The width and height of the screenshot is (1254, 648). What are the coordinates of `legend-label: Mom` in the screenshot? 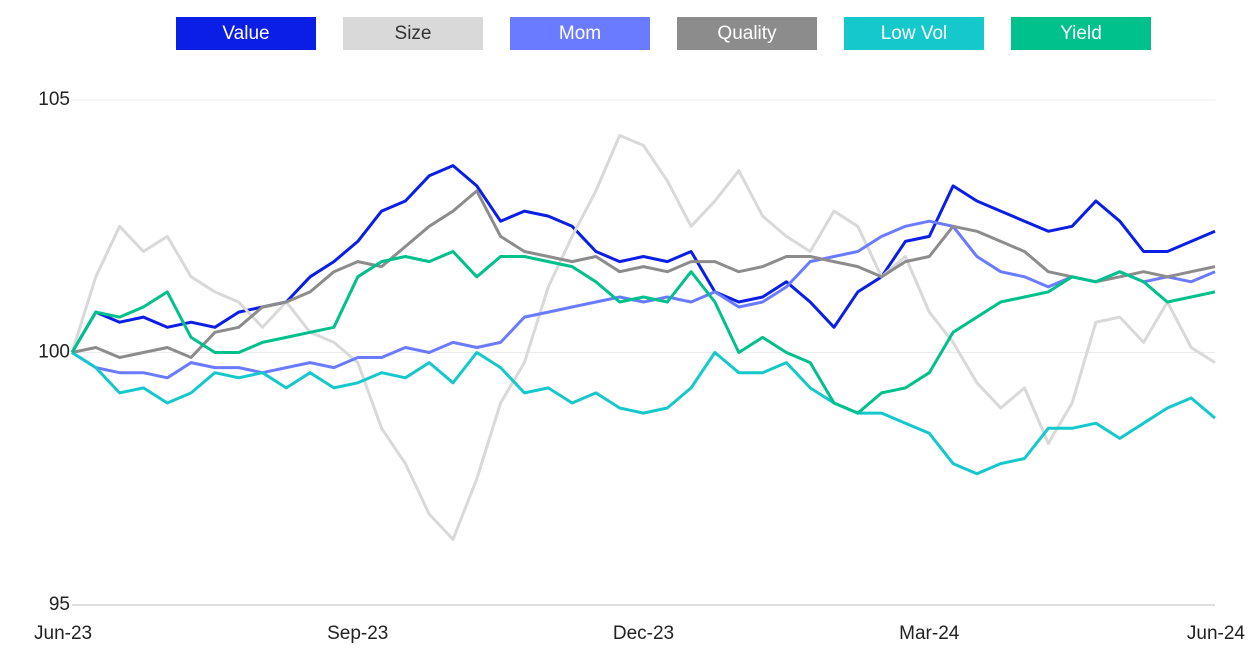 It's located at (580, 33).